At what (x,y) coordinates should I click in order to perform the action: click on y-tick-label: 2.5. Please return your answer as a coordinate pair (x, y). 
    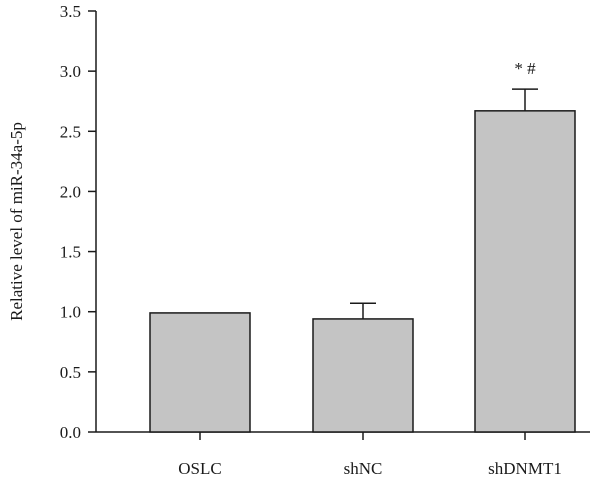
    Looking at the image, I should click on (70, 131).